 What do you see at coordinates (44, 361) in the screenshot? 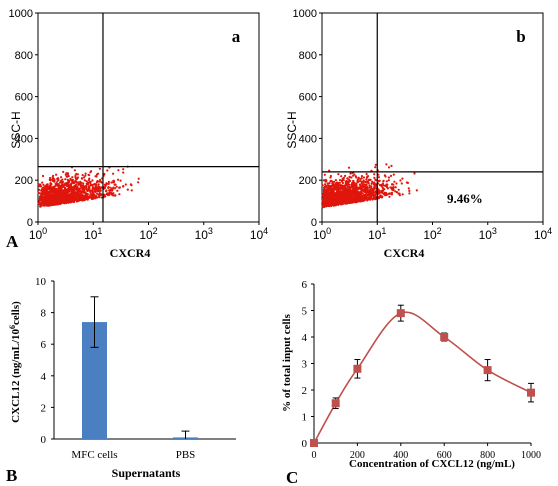
I see `panel-B-y-ticks: 0 2 4 6 8 10` at bounding box center [44, 361].